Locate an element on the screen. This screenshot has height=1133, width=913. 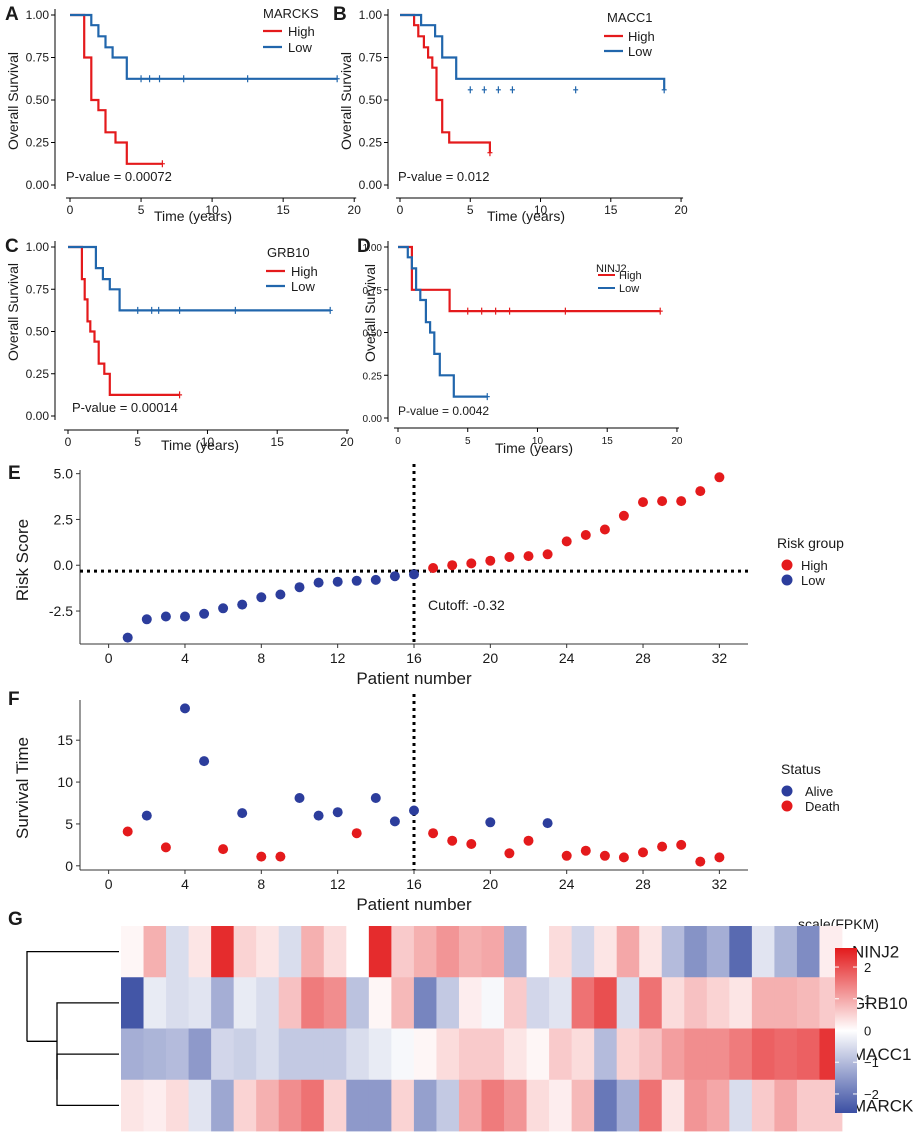
legend-label-high-c: High is located at coordinates (304, 271).